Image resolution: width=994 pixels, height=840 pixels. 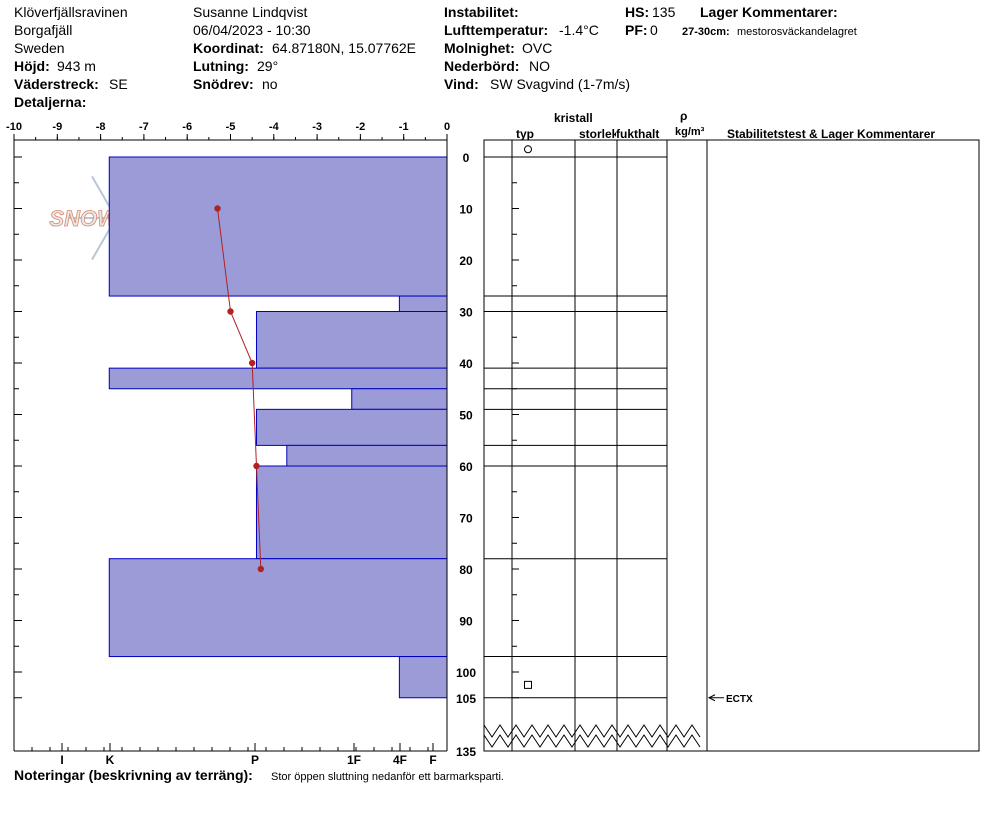 I want to click on grain-rounded-icon, so click(x=528, y=149).